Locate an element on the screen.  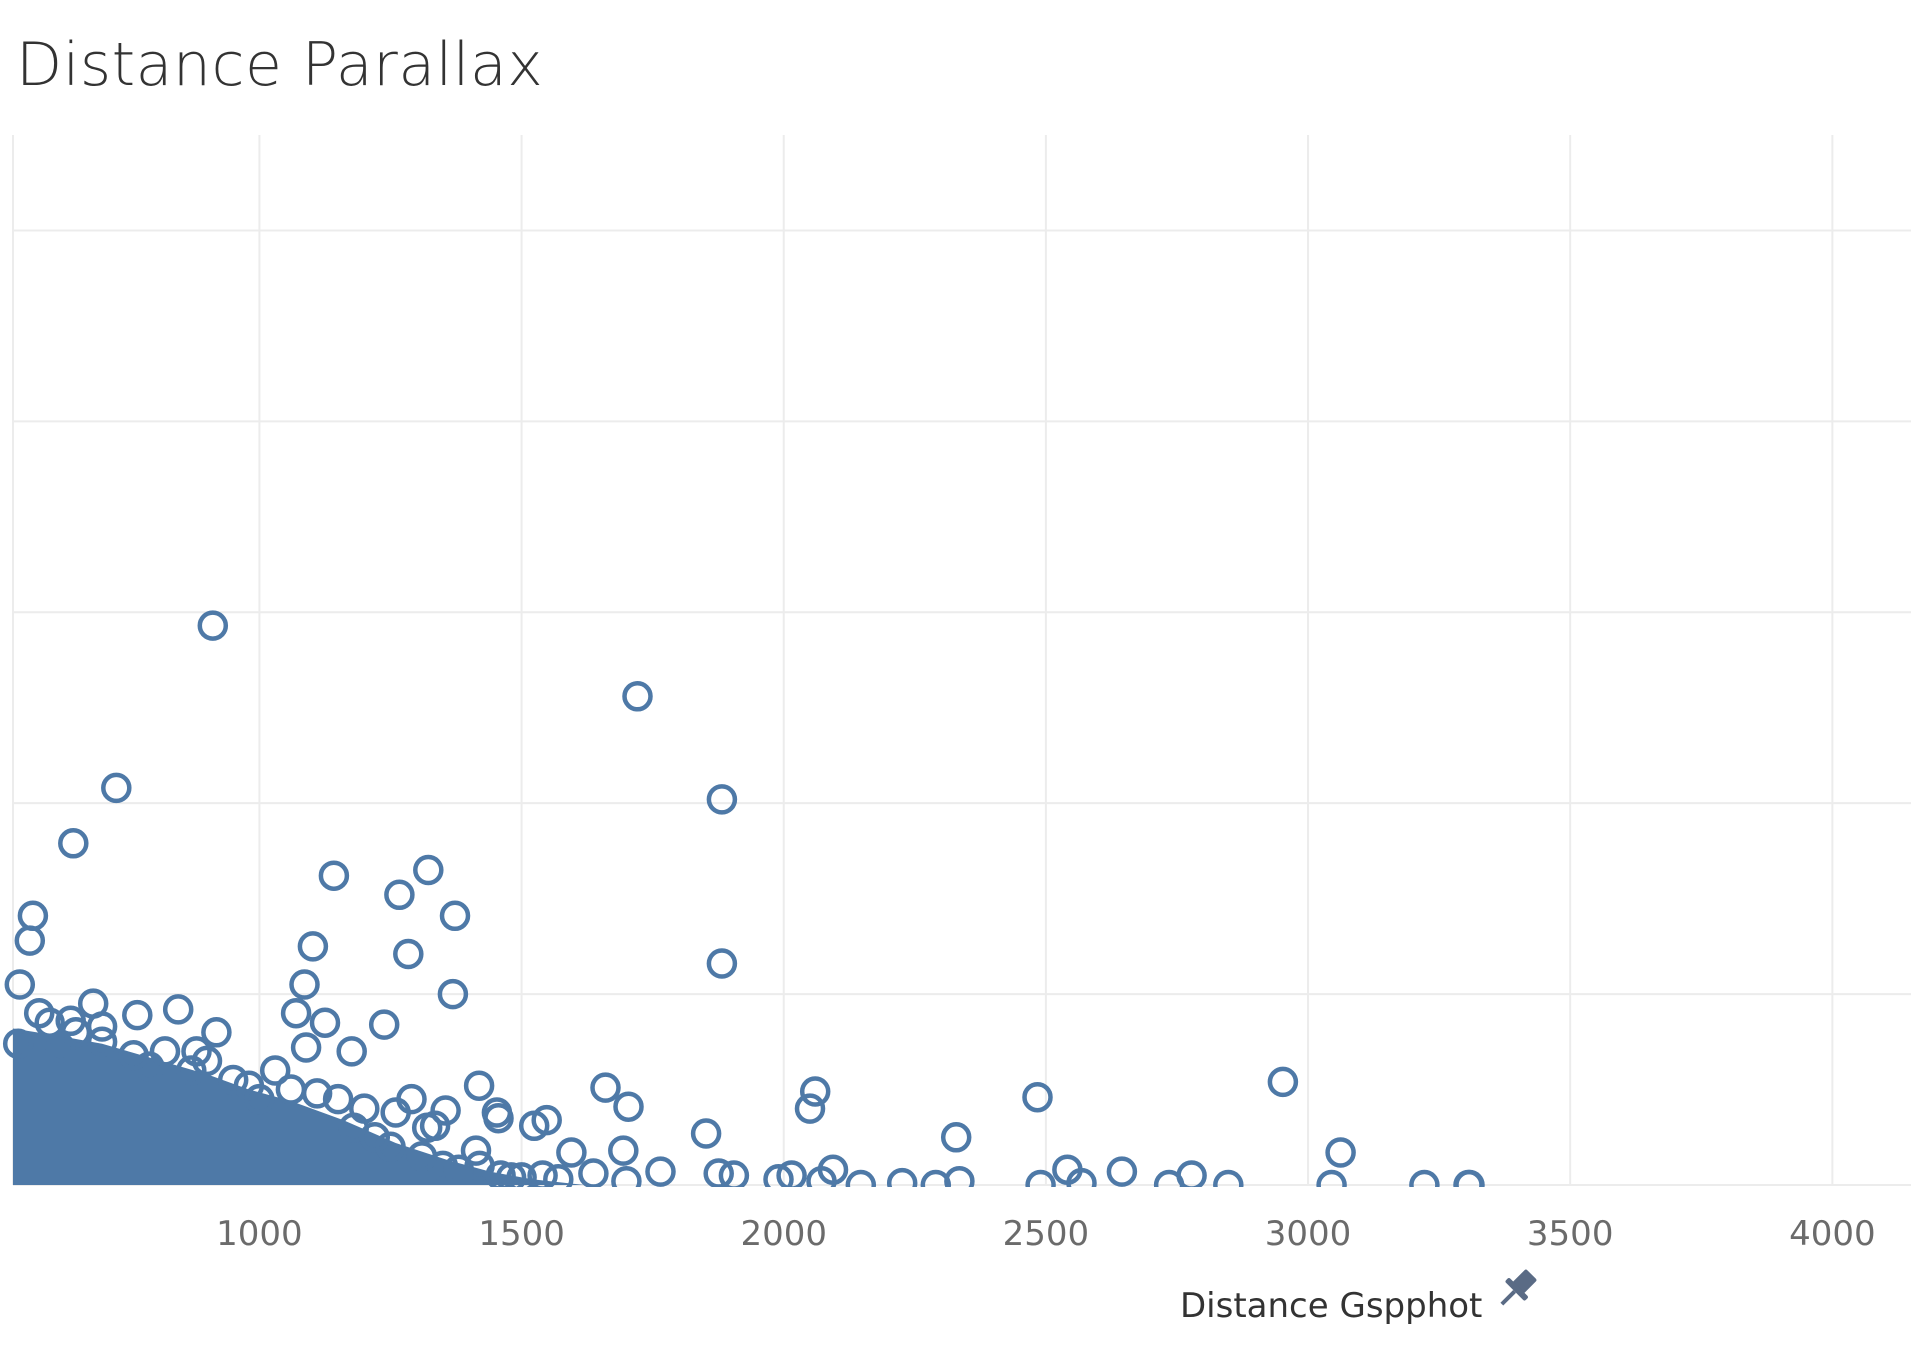
pin-icon is located at coordinates (1516, 1289).